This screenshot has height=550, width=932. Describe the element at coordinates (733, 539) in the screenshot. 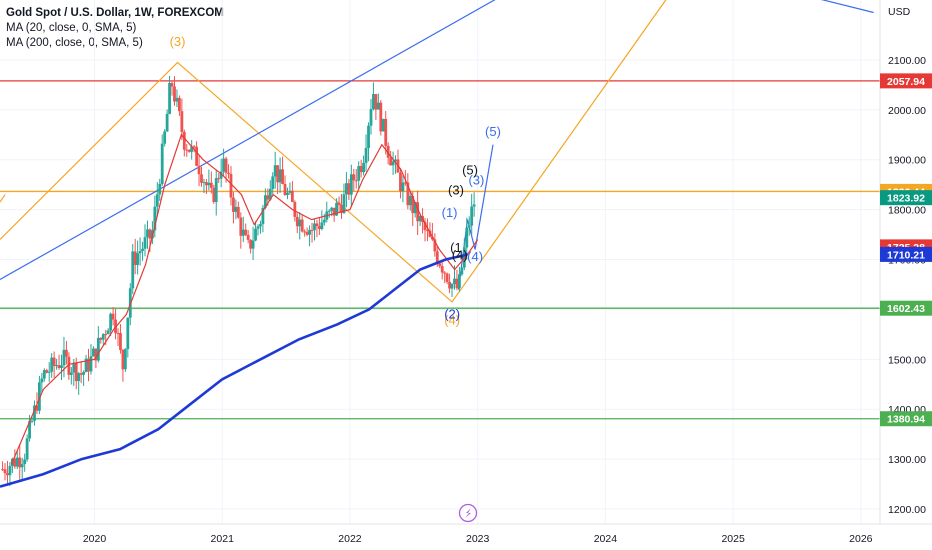

I see `x-tick-label: 2025` at that location.